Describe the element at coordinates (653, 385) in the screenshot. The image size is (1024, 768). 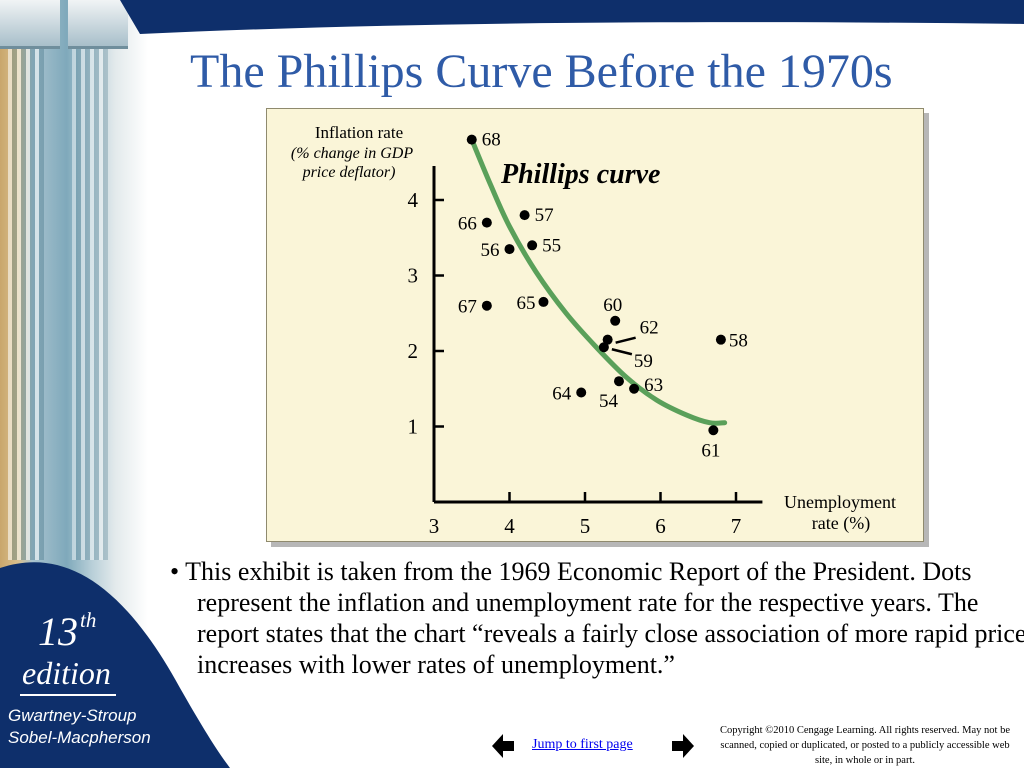
I see `data-label-63: 63` at that location.